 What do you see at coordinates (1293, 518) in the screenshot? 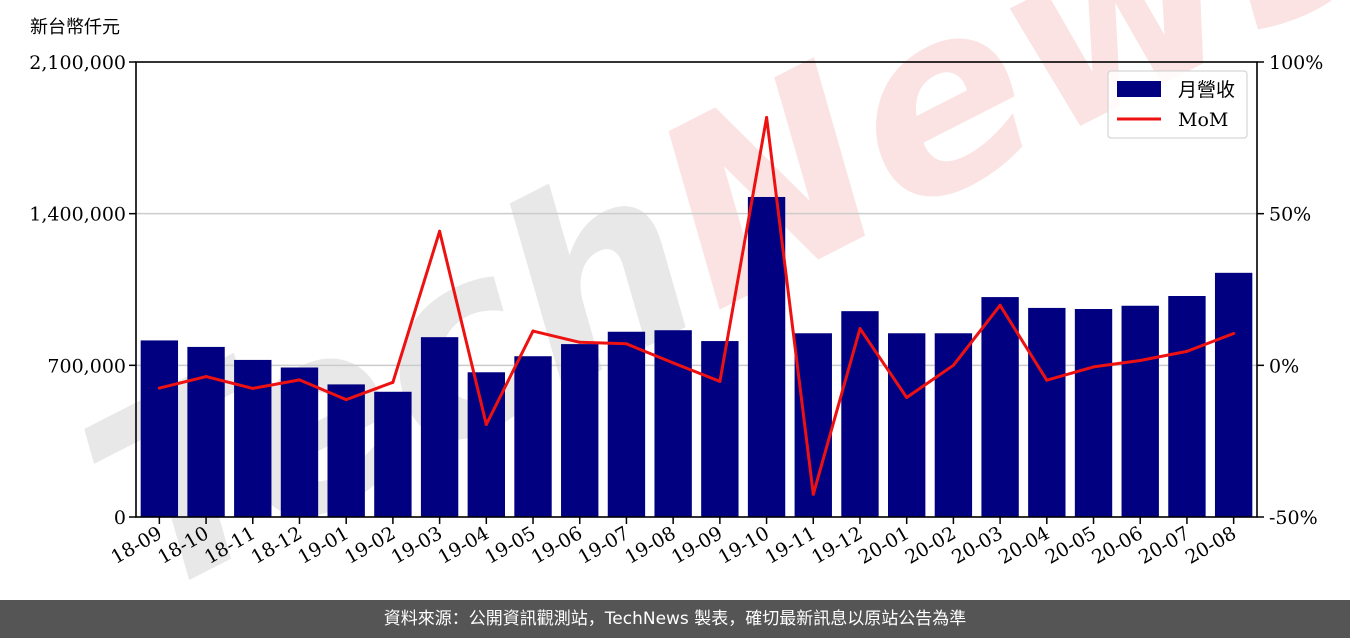
I see `right-tick-label: -50%` at bounding box center [1293, 518].